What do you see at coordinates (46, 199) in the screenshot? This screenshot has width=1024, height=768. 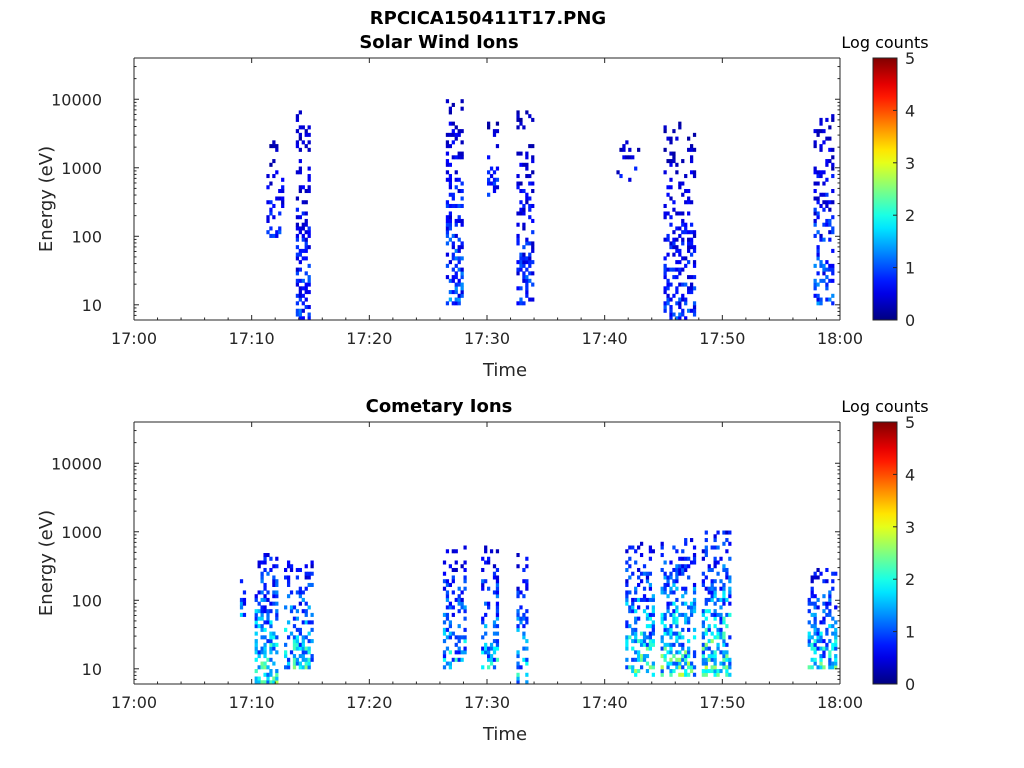 I see `y-axis-title: Energy (eV)` at bounding box center [46, 199].